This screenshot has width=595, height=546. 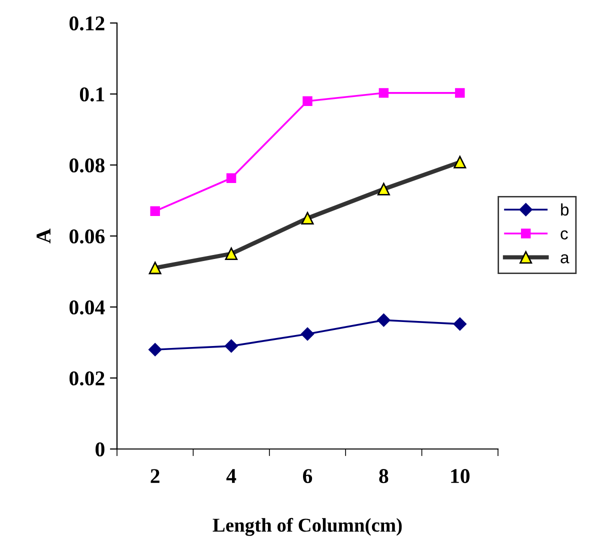 What do you see at coordinates (92, 94) in the screenshot?
I see `y-tick-label: 0.1` at bounding box center [92, 94].